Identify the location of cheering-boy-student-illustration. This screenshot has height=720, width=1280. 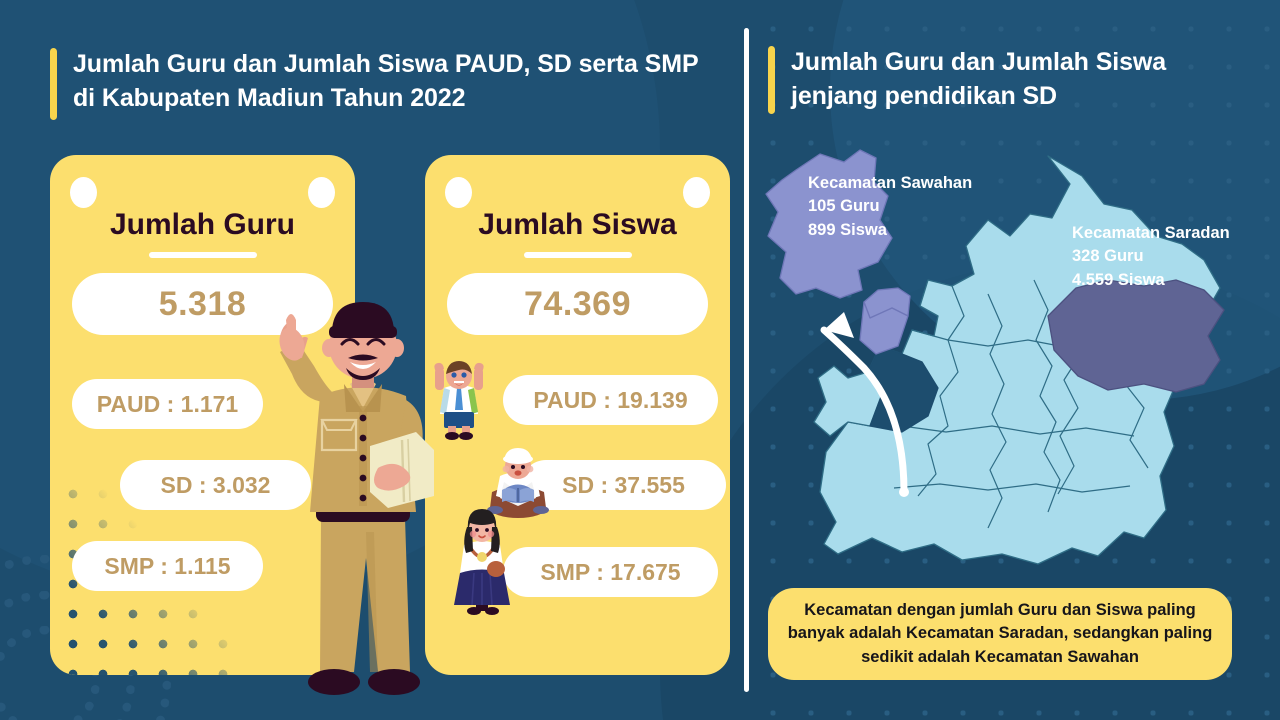
(459, 400).